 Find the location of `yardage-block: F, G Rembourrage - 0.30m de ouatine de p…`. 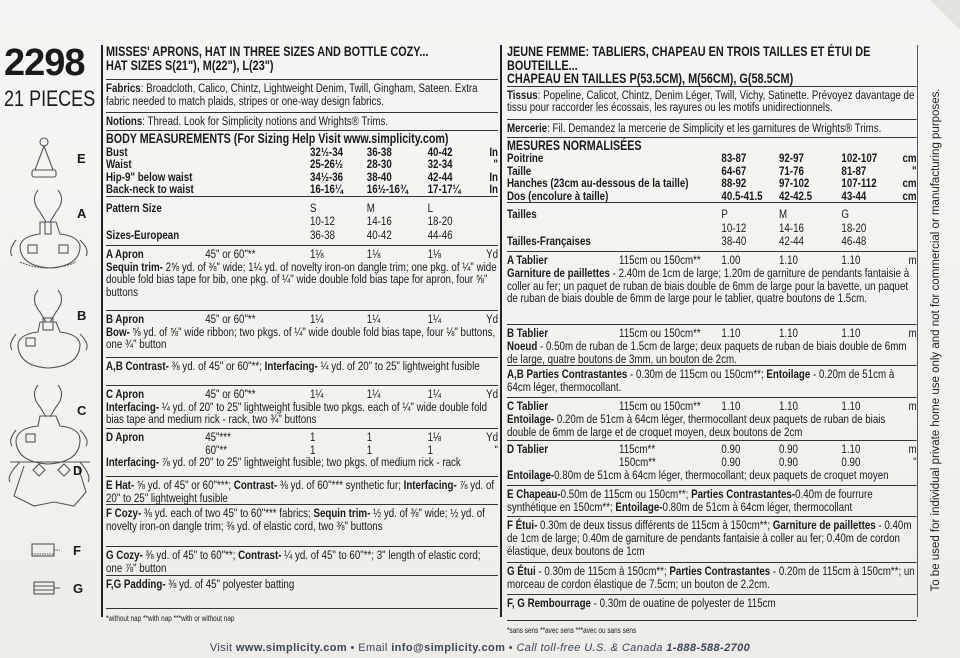

yardage-block: F, G Rembourrage - 0.30m de ouatine de p… is located at coordinates (712, 609).